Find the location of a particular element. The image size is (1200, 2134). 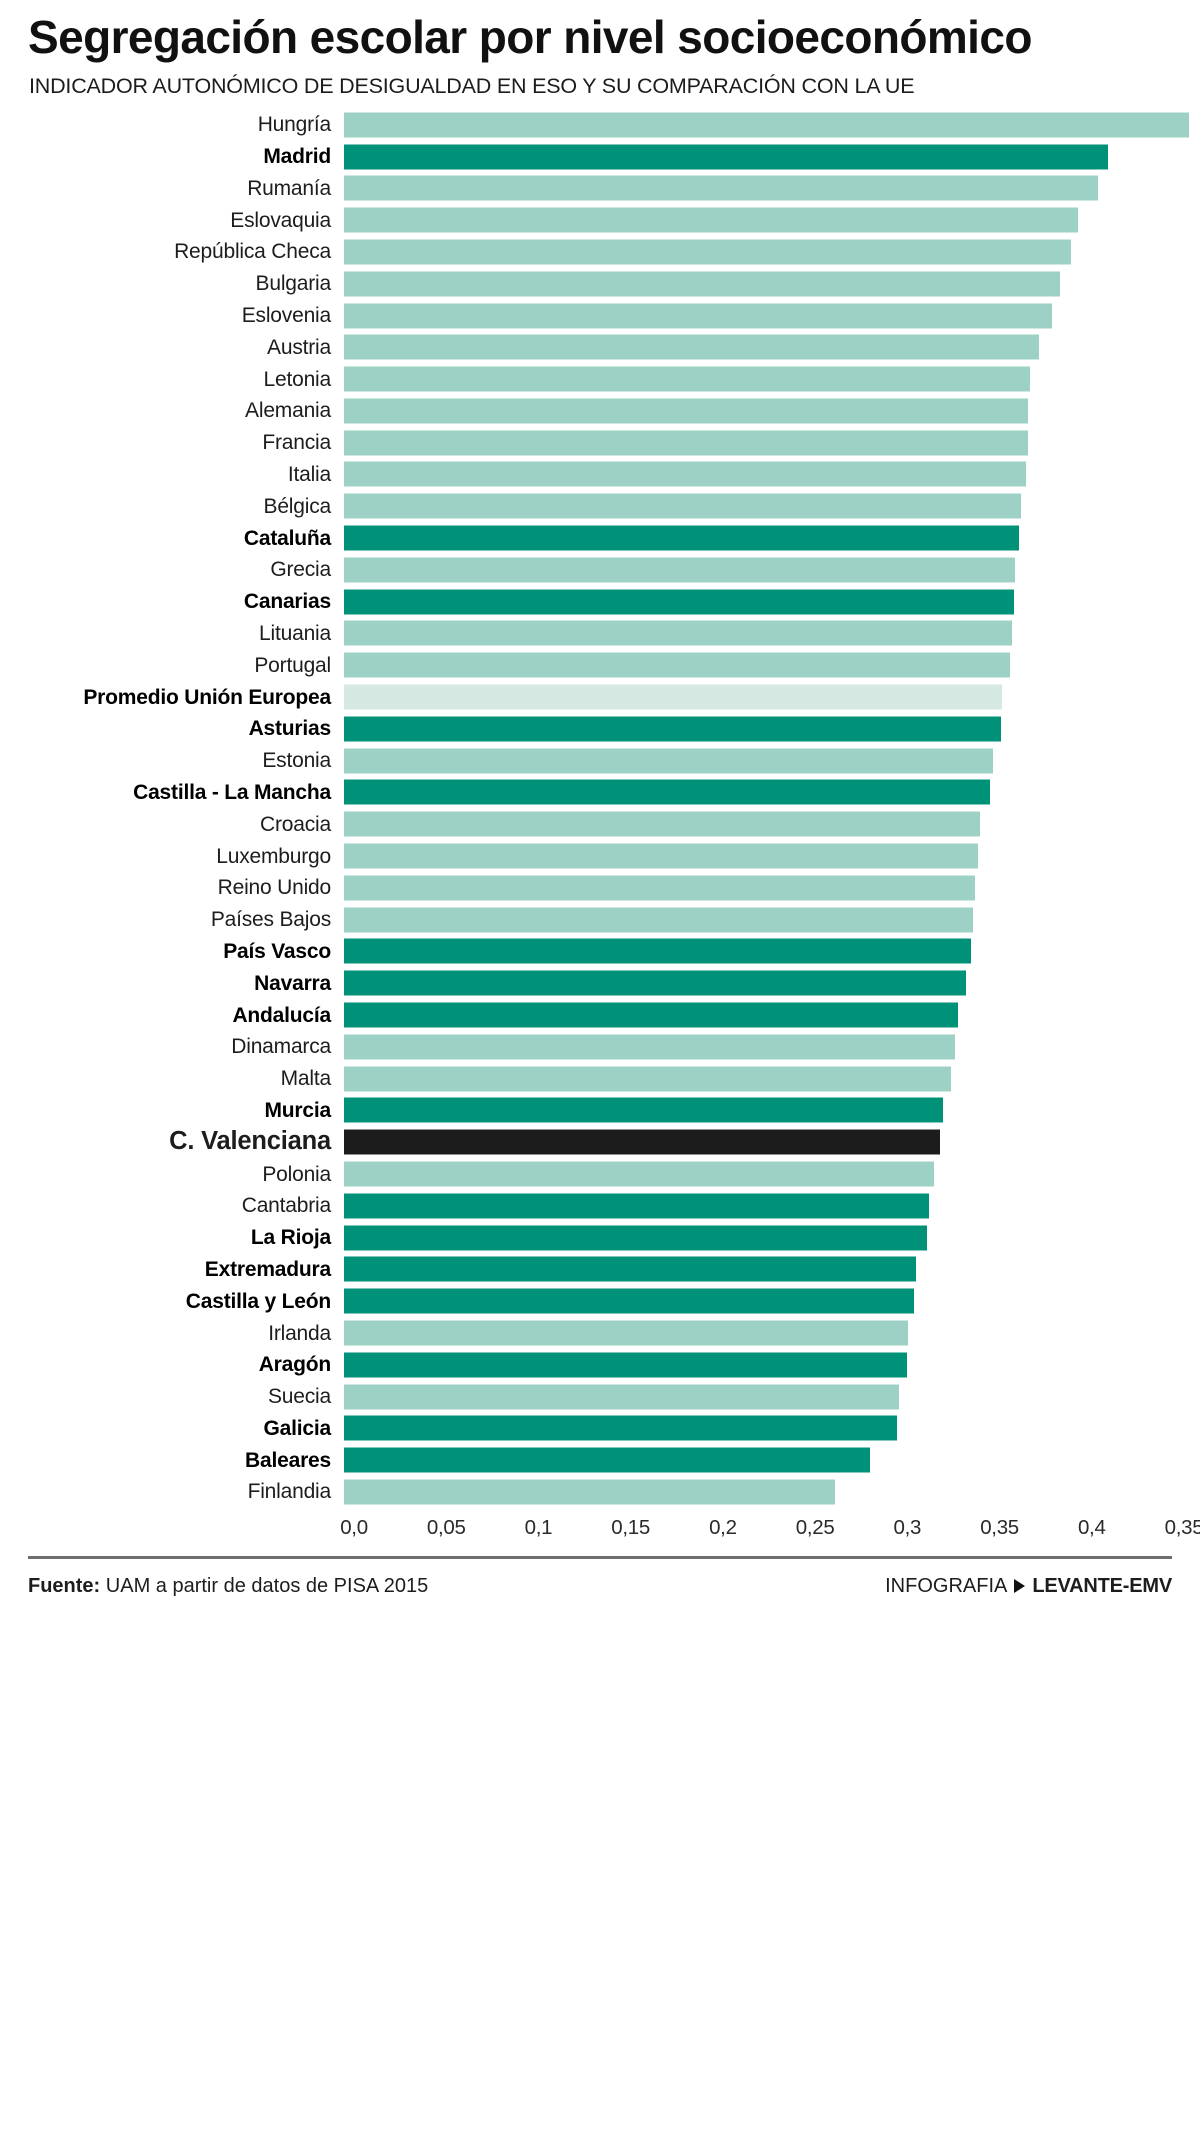

bar-label: Andalucía is located at coordinates (281, 1015).